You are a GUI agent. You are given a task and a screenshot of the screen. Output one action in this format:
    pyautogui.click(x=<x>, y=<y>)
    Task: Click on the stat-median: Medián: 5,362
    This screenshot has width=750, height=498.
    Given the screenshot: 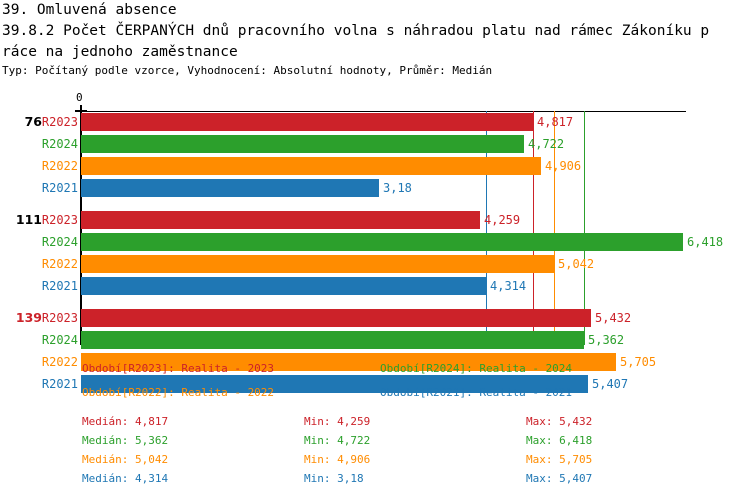 What is the action you would take?
    pyautogui.click(x=125, y=440)
    